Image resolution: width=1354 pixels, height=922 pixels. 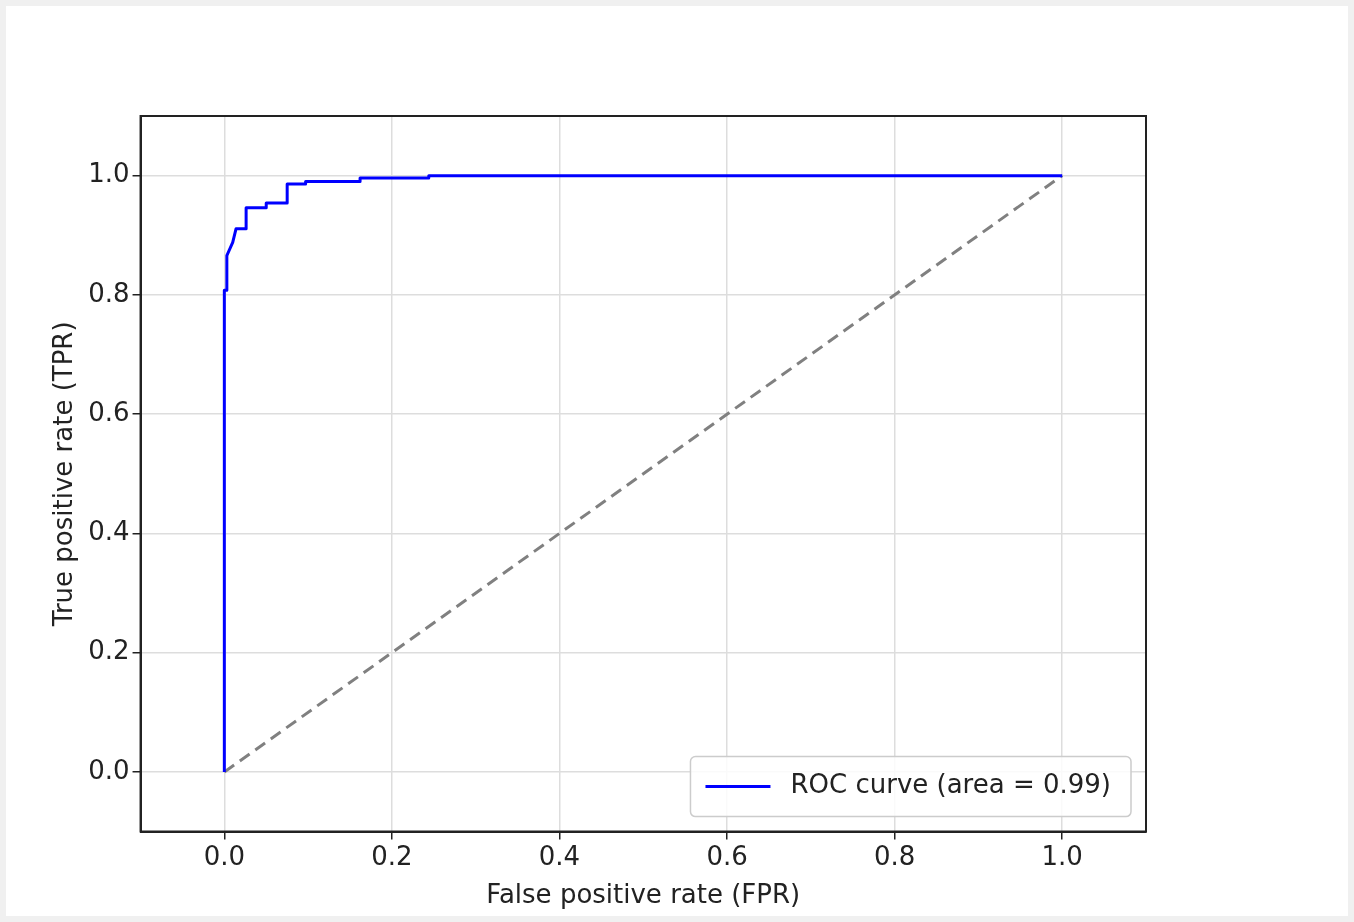 What do you see at coordinates (950, 784) in the screenshot?
I see `legend-label: ROC curve (area = 0.99)` at bounding box center [950, 784].